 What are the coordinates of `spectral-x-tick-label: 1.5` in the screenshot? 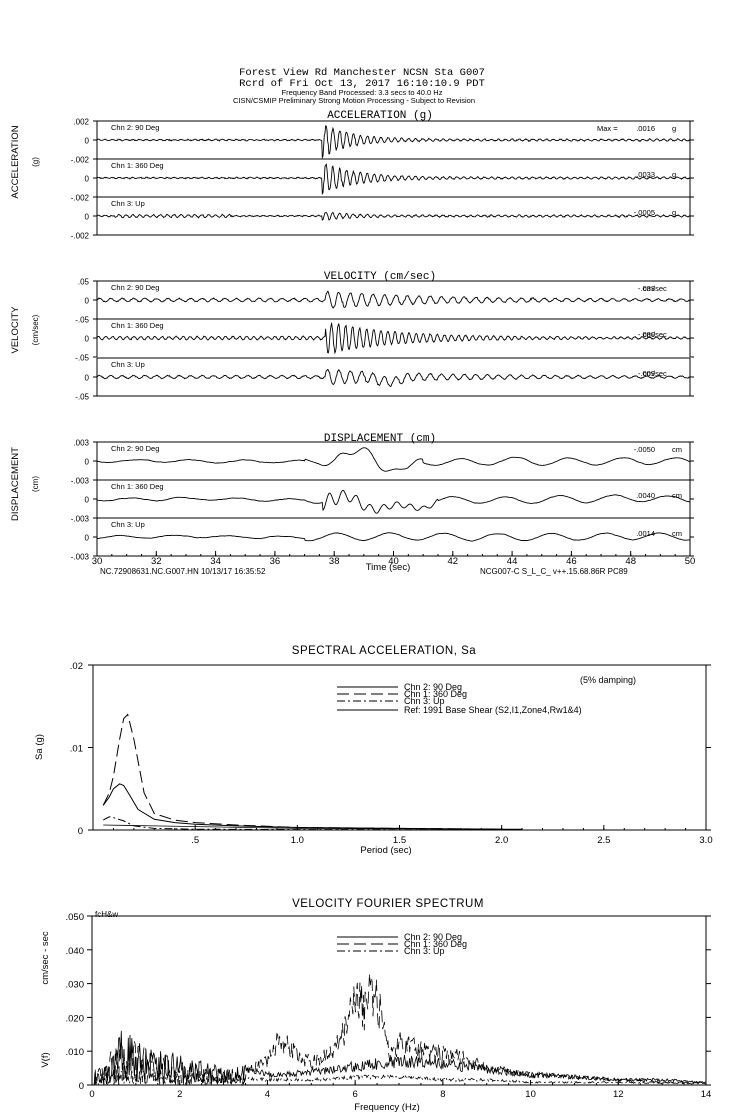 It's located at (399, 840).